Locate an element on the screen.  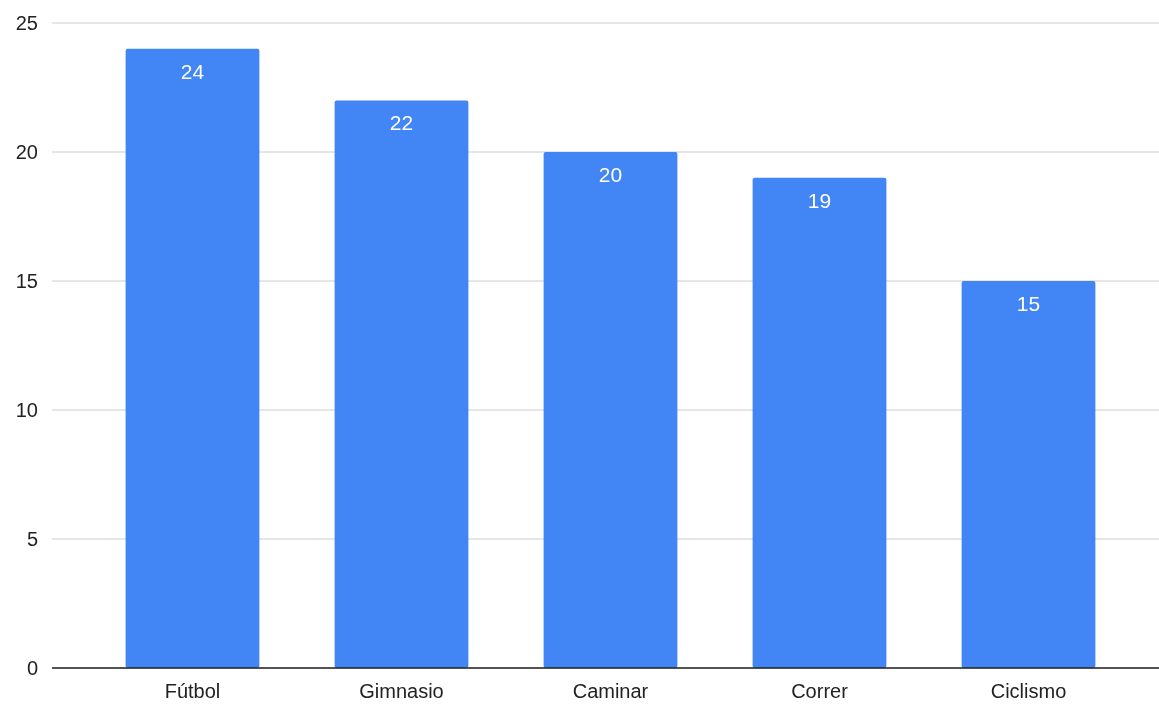
y-tick-label: 10 is located at coordinates (26, 410).